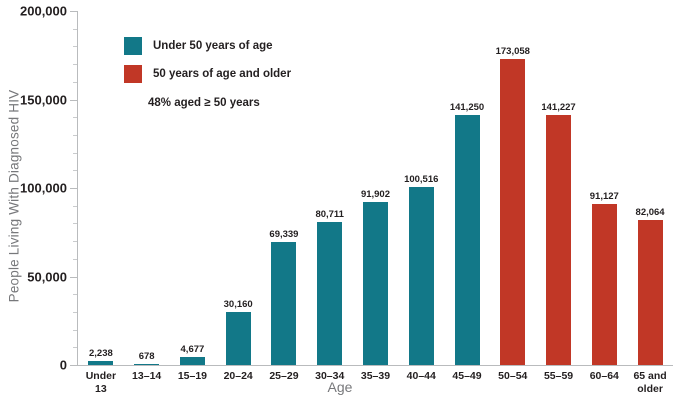 The image size is (680, 402). What do you see at coordinates (650, 383) in the screenshot?
I see `x-axis-category-label: 65 and older` at bounding box center [650, 383].